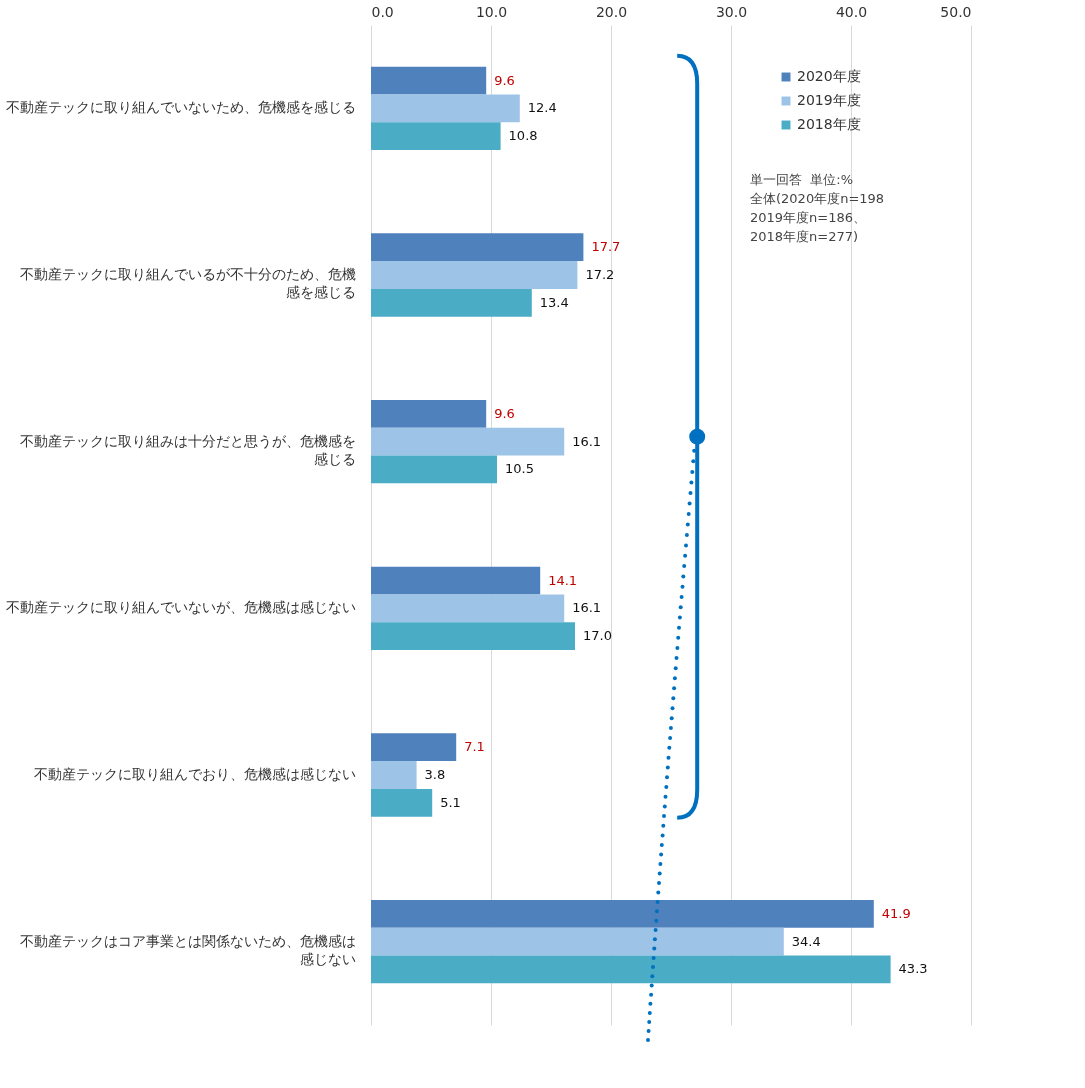 The height and width of the screenshot is (1088, 1085). What do you see at coordinates (817, 208) in the screenshot?
I see `annotation: 単一回答 単位:% 全体(2020年度n=198 2019年度n=186、 2018年度n=277)` at bounding box center [817, 208].